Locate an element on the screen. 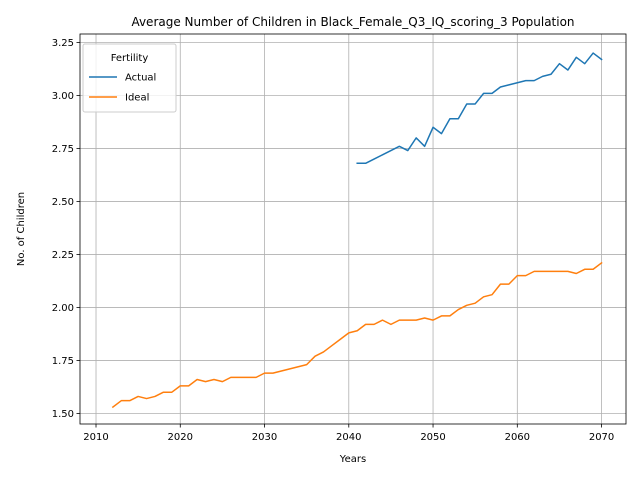 The image size is (640, 480). series-line-actual is located at coordinates (479, 108).